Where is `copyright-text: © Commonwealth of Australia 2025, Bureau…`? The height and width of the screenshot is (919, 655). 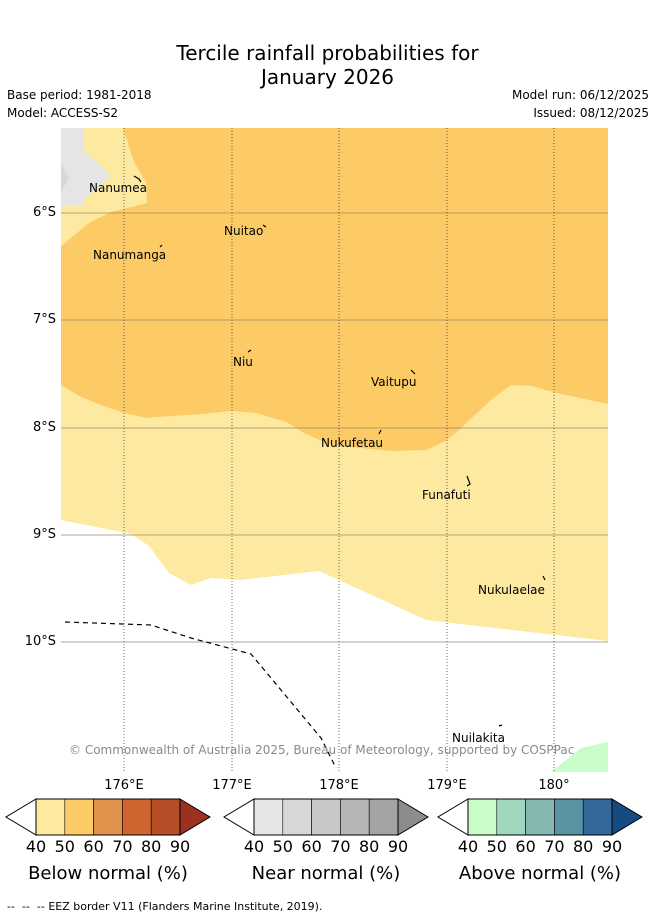
copyright-text: © Commonwealth of Australia 2025, Bureau… is located at coordinates (322, 750).